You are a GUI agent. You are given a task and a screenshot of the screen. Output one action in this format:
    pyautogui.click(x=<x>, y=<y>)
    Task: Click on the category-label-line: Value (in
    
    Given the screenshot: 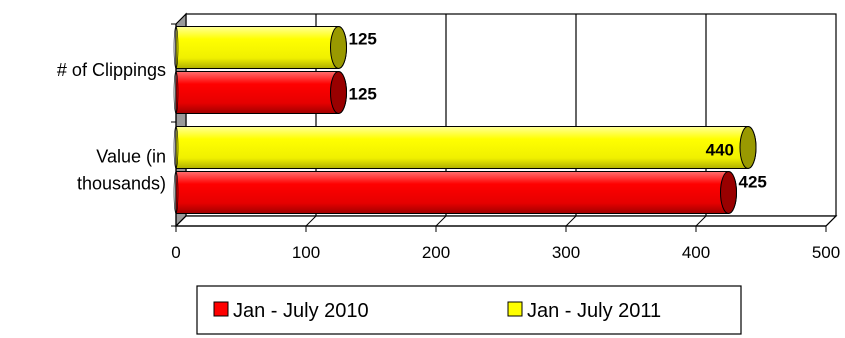 What is the action you would take?
    pyautogui.click(x=131, y=157)
    